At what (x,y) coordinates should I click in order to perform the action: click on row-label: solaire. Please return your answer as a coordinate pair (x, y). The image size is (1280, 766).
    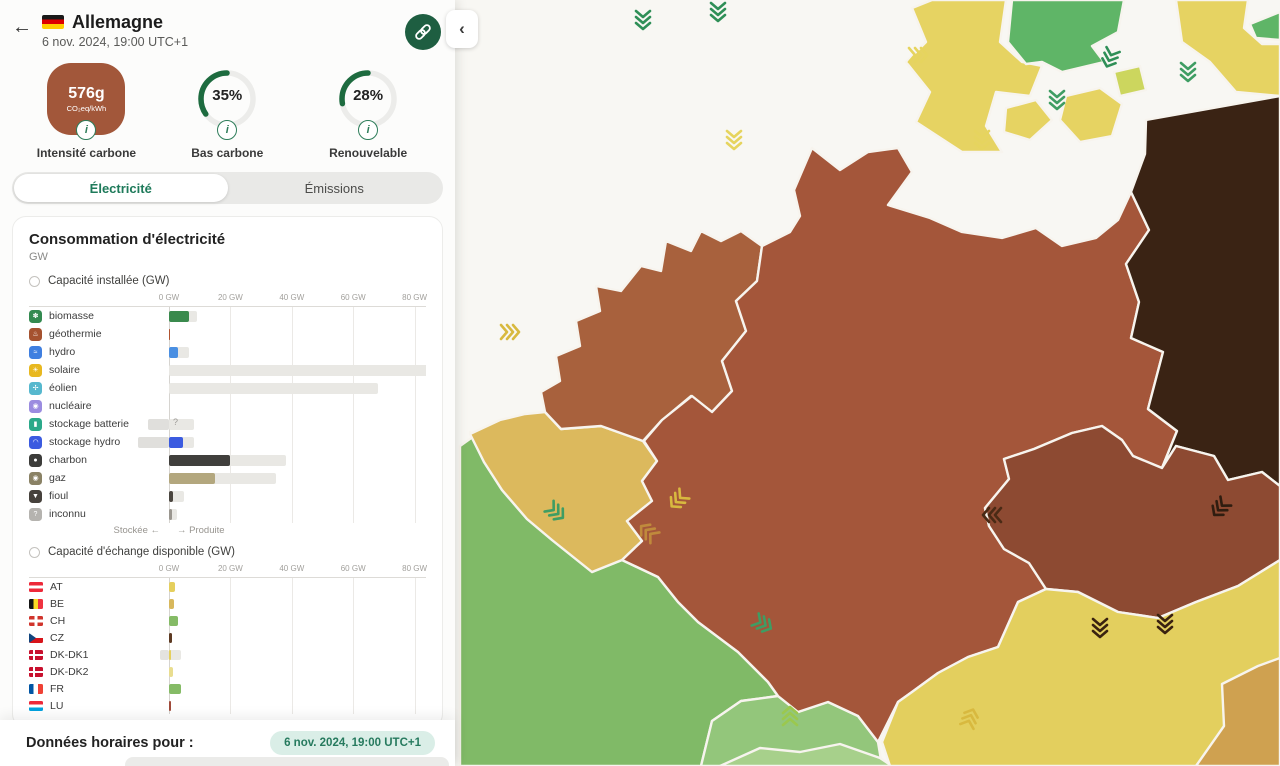
    Looking at the image, I should click on (64, 370).